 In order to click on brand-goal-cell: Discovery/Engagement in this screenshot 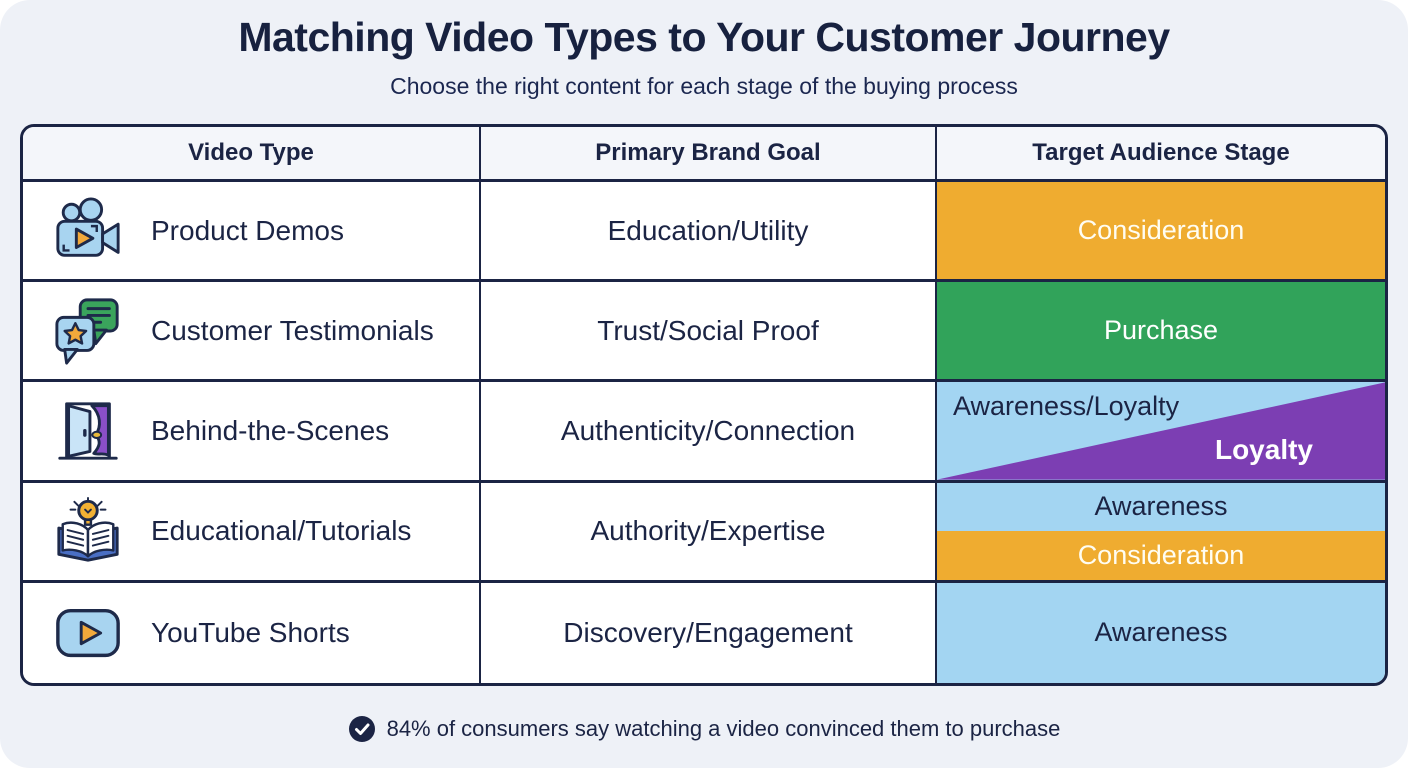, I will do `click(709, 632)`.